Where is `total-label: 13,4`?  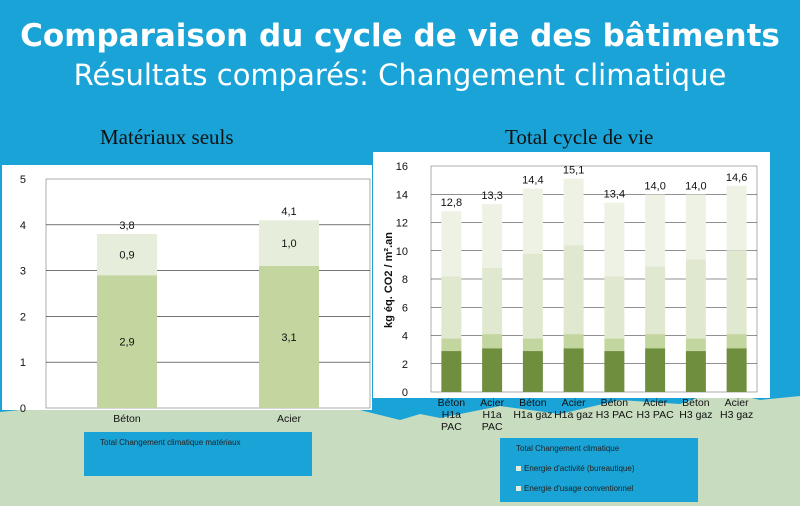
total-label: 13,4 is located at coordinates (614, 195).